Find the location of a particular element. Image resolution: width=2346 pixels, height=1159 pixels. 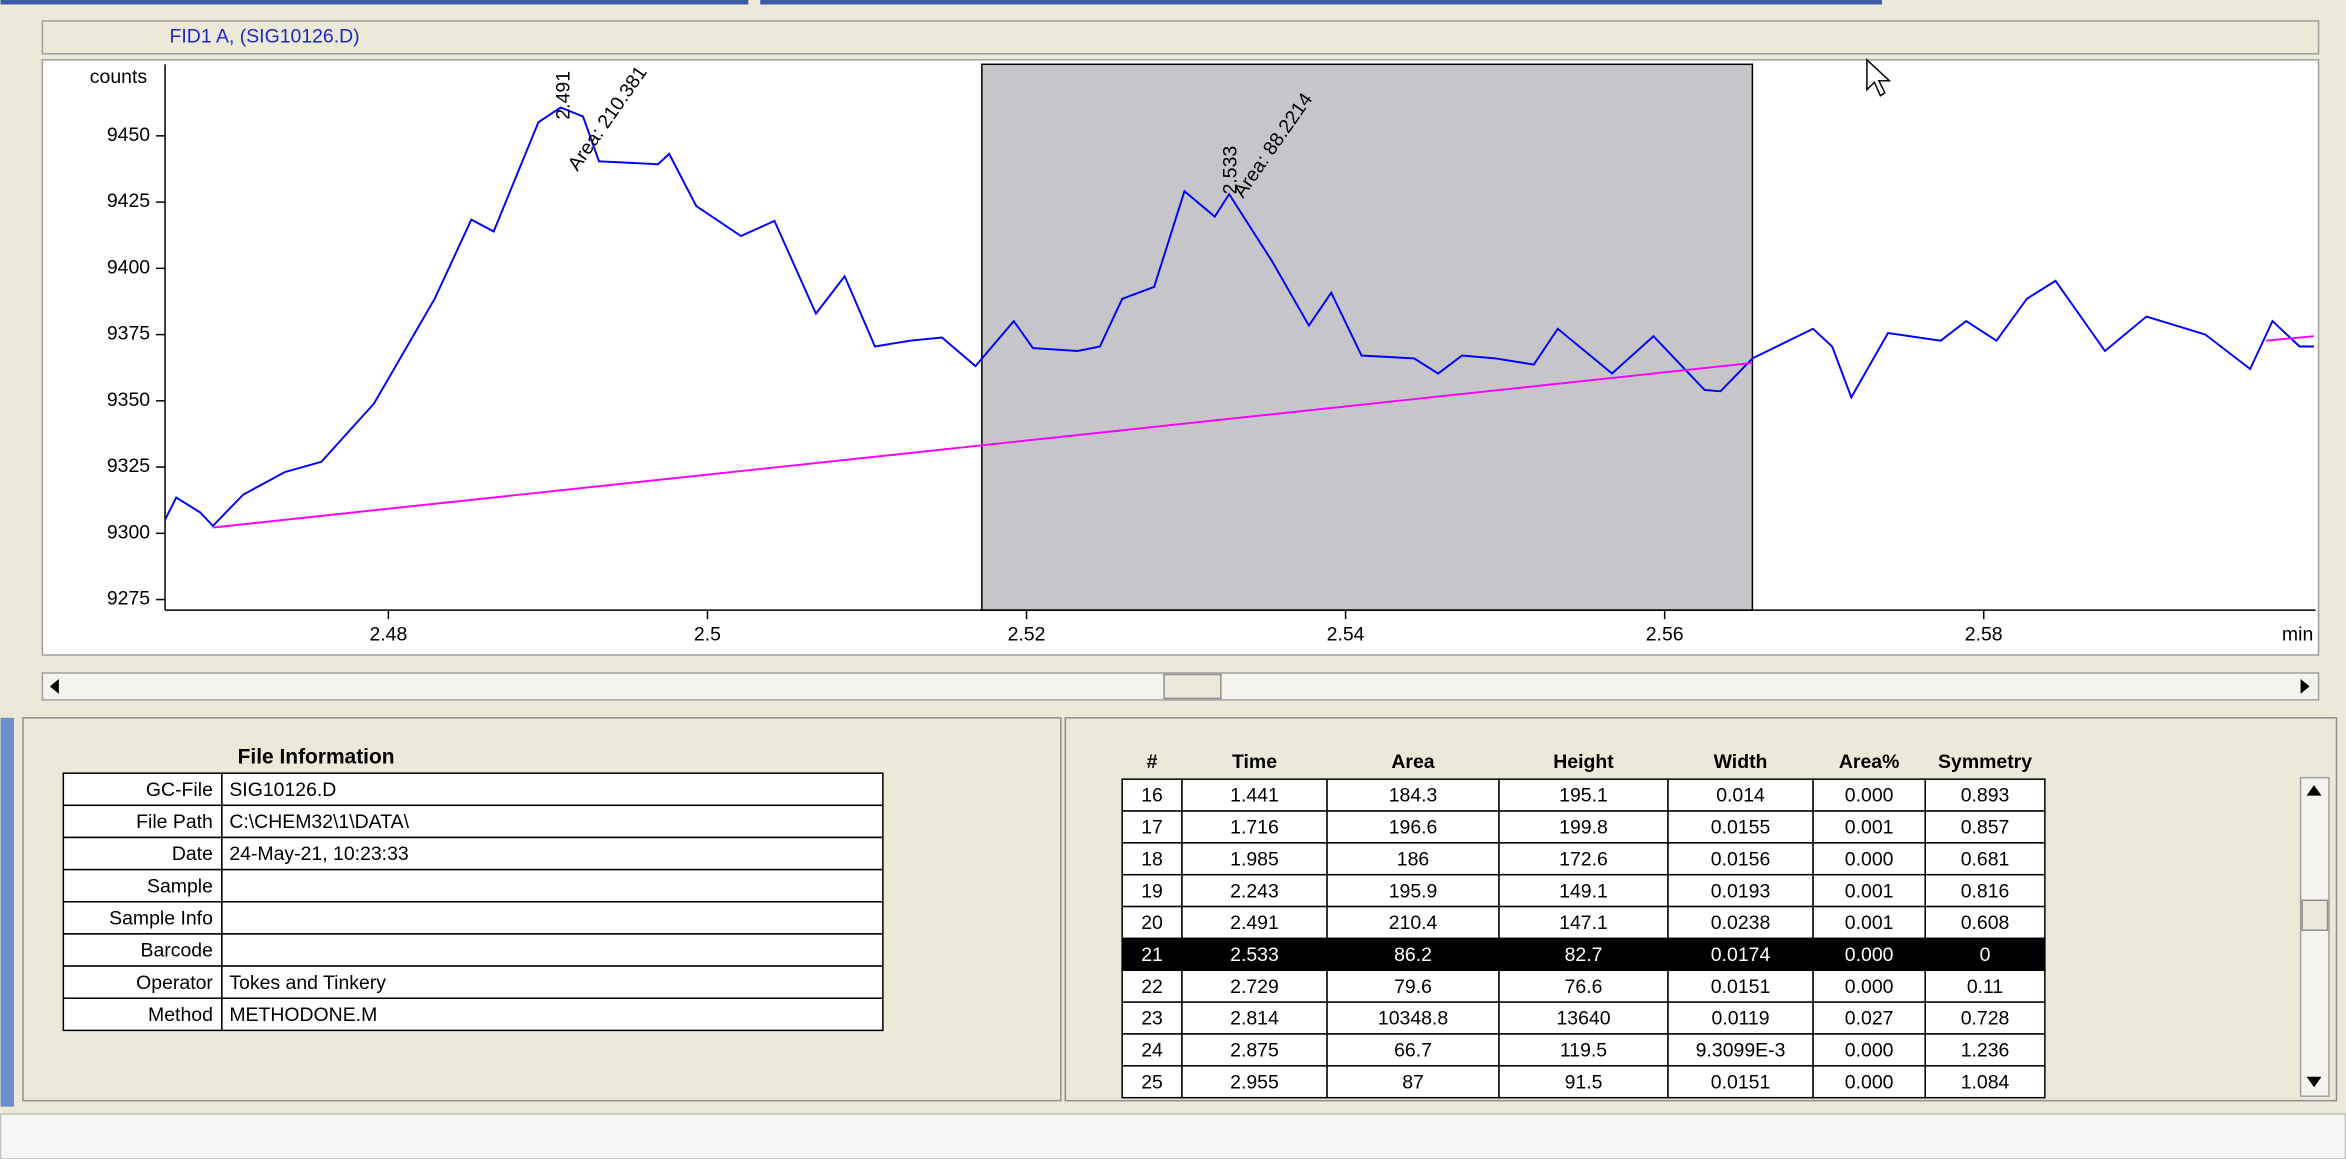

table-cell-text: 210.4 is located at coordinates (1413, 923).